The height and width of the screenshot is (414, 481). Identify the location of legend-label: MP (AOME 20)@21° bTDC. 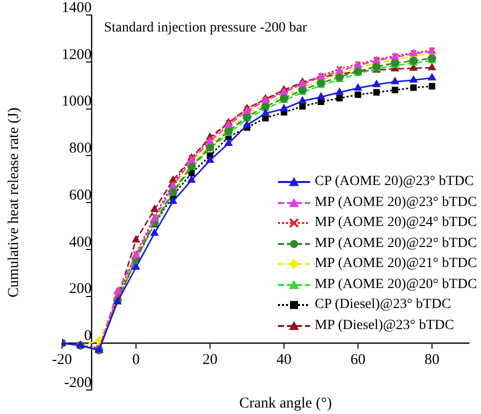
(395, 264).